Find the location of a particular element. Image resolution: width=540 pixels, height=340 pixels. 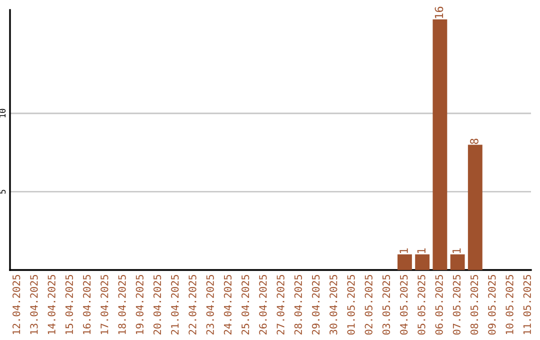

x-tick-label: 07.05.2025 is located at coordinates (456, 304).